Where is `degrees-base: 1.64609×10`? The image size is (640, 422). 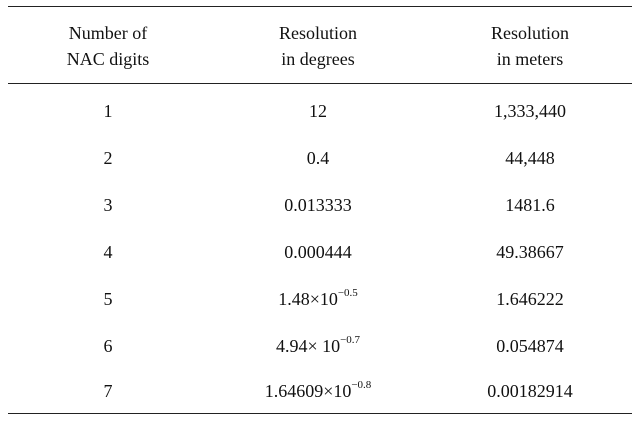
degrees-base: 1.64609×10 is located at coordinates (308, 391).